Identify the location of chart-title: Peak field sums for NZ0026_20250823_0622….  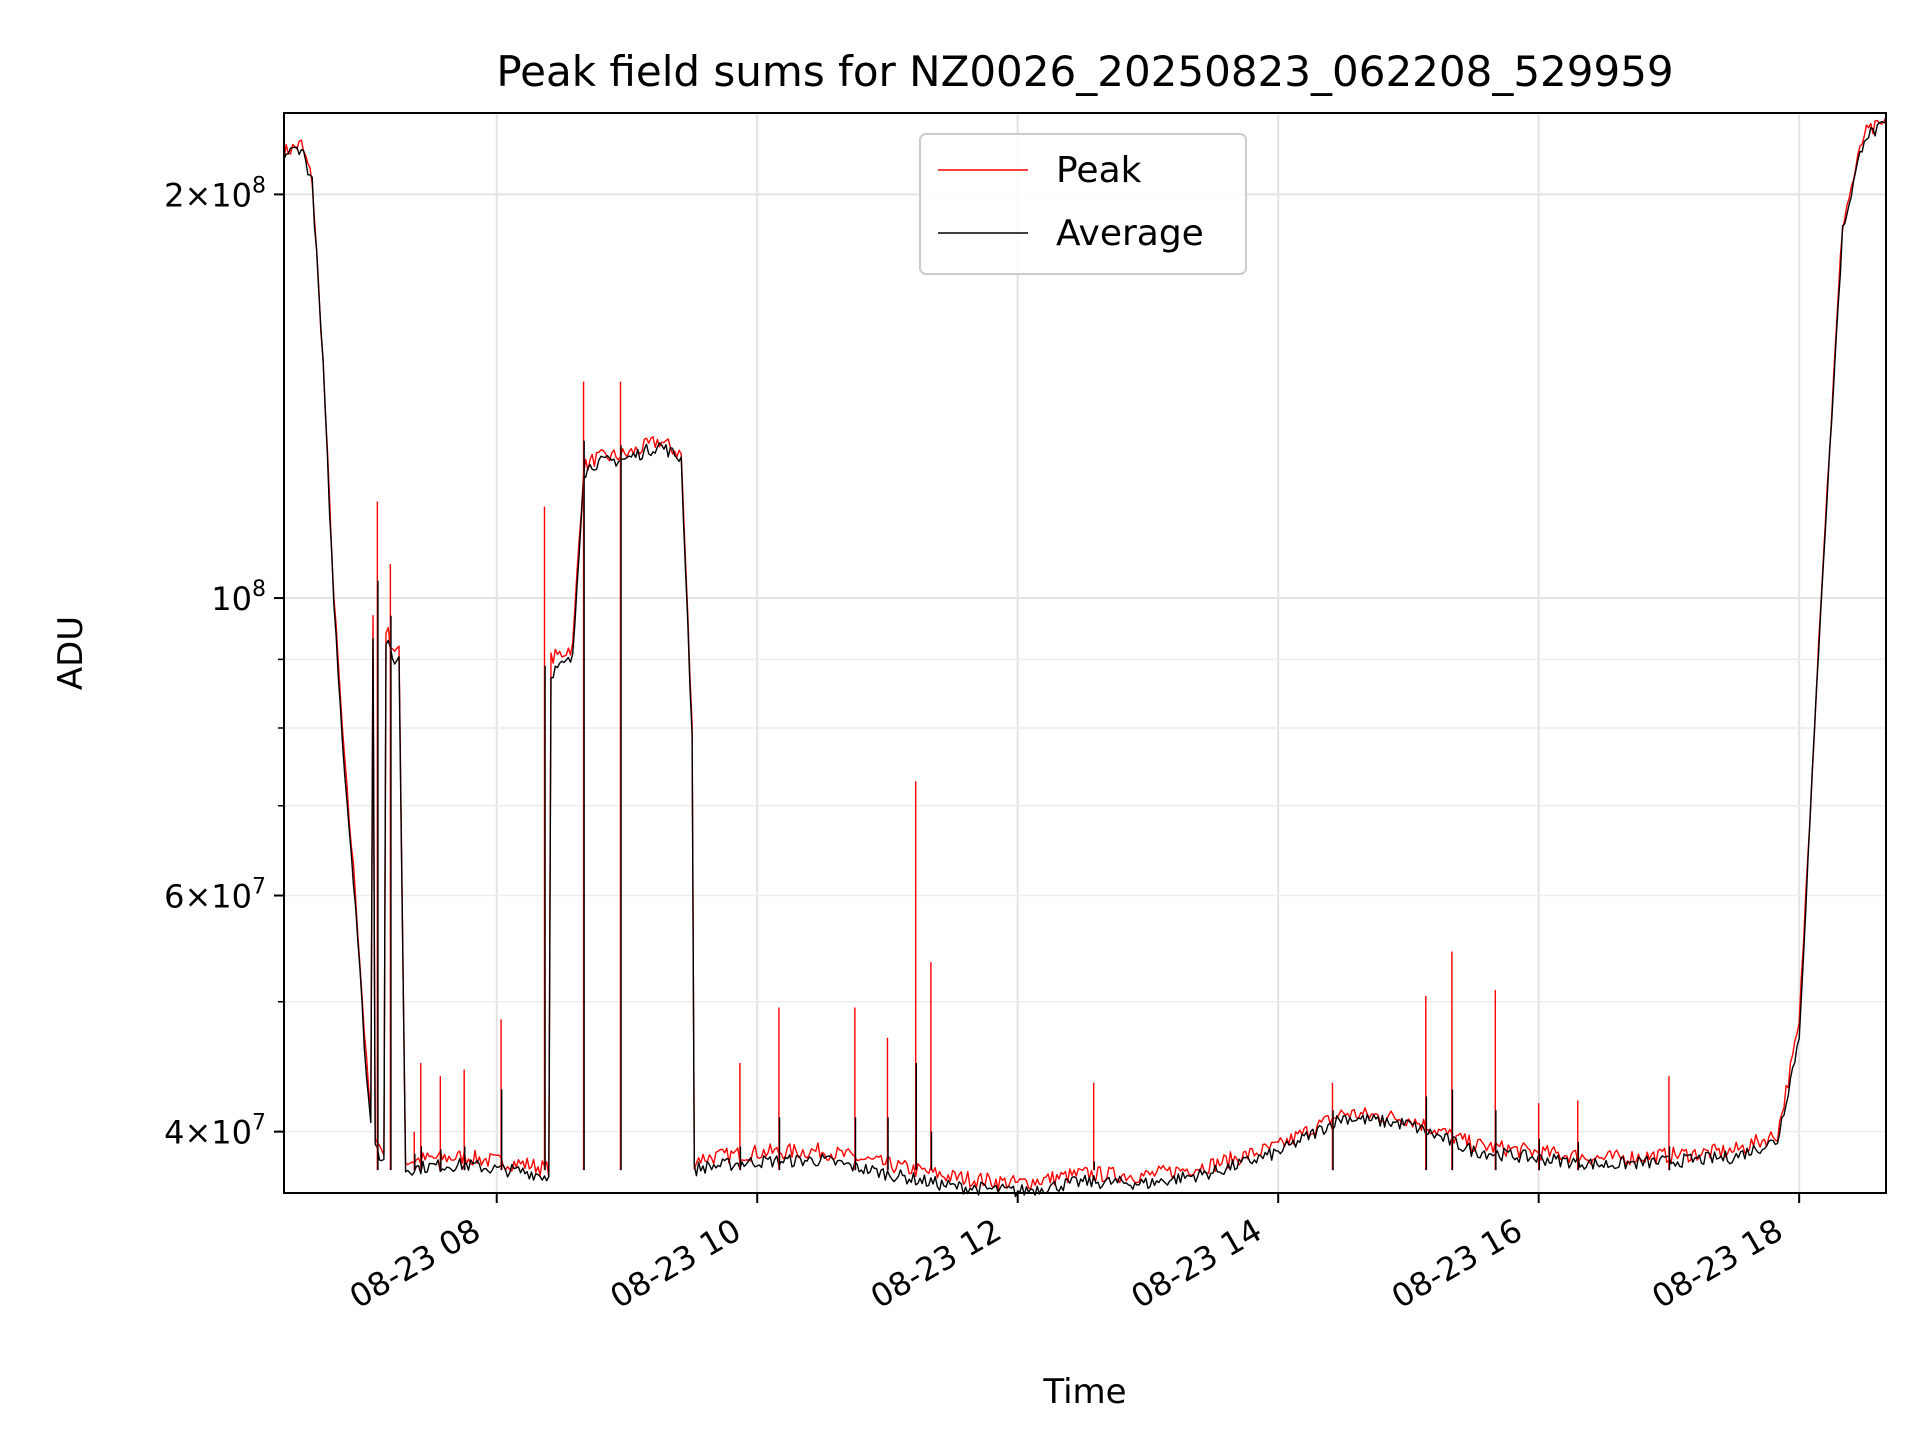
(1084, 71).